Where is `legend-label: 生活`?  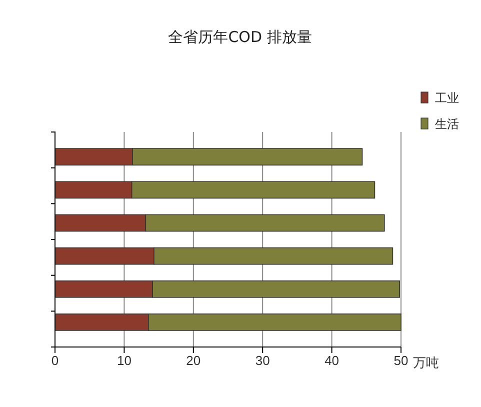 legend-label: 生活 is located at coordinates (447, 124).